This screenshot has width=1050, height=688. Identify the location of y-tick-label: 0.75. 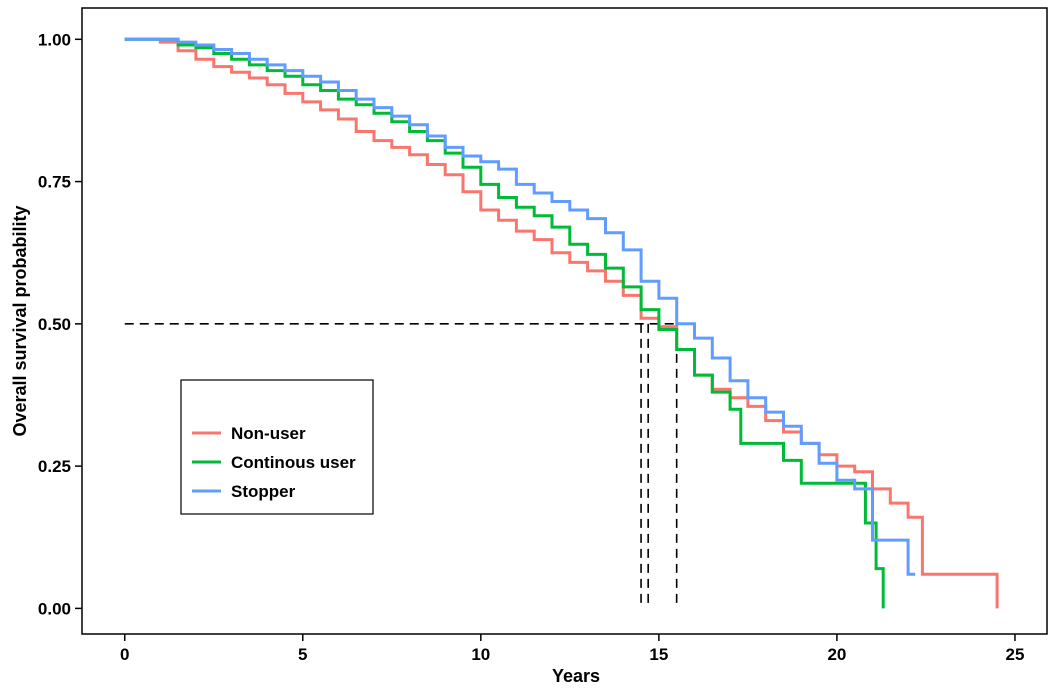
(54, 182).